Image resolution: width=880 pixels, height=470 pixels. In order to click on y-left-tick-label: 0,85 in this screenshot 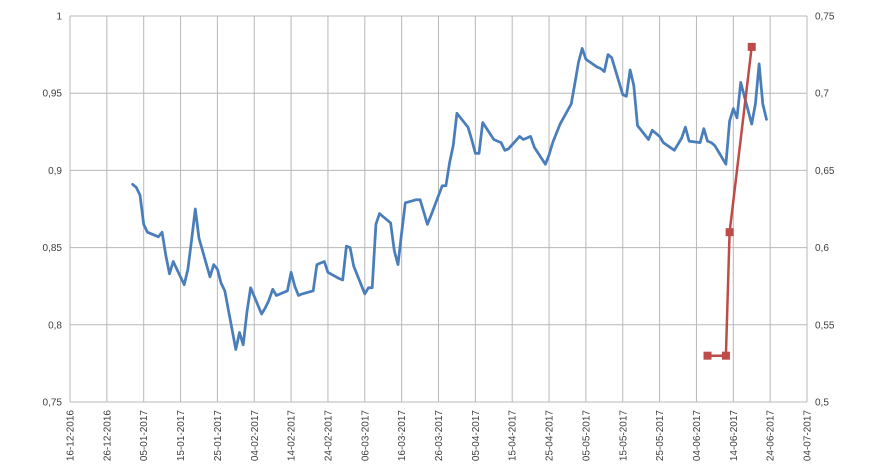, I will do `click(53, 248)`.